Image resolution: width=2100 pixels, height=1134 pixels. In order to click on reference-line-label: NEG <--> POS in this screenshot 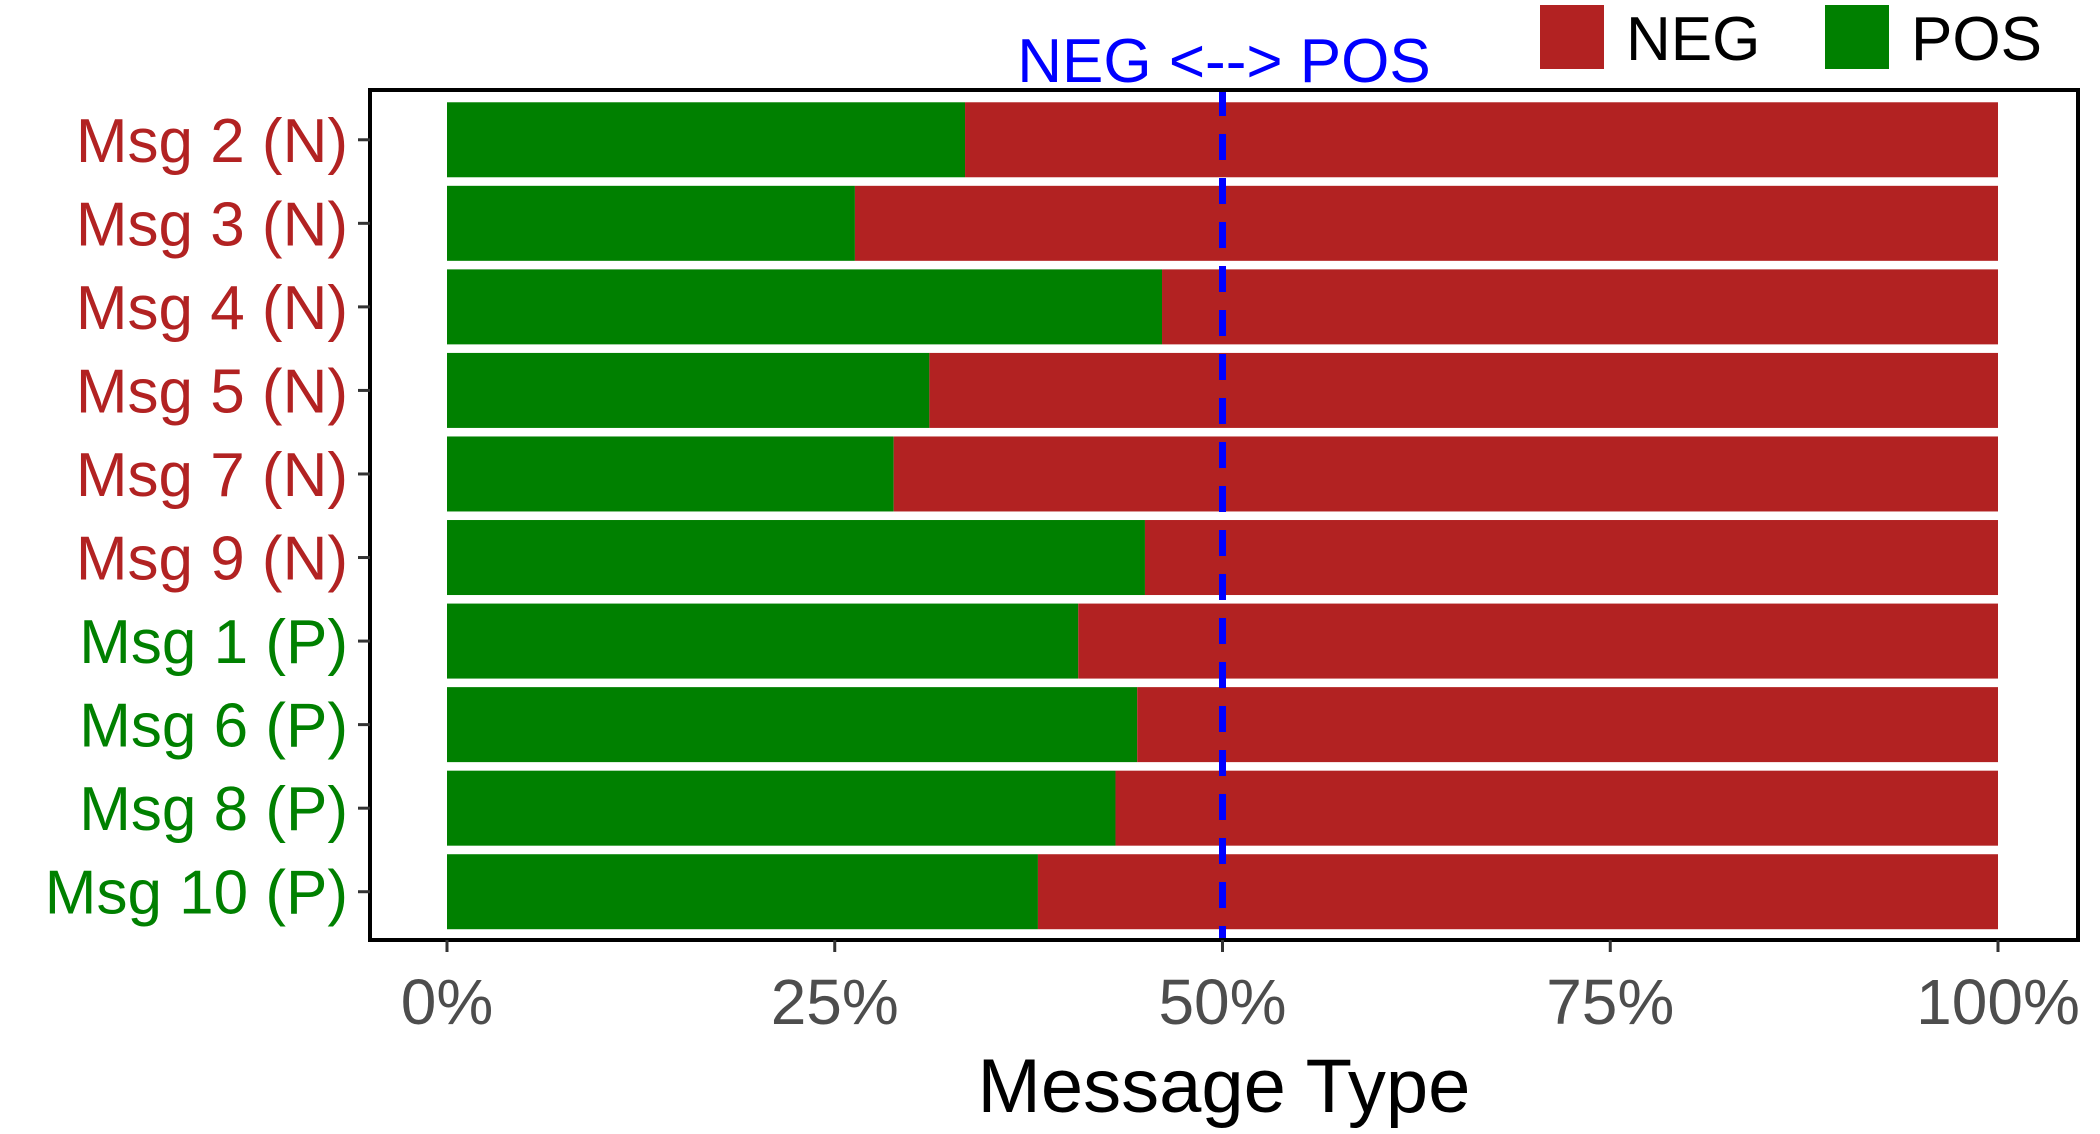, I will do `click(1223, 61)`.